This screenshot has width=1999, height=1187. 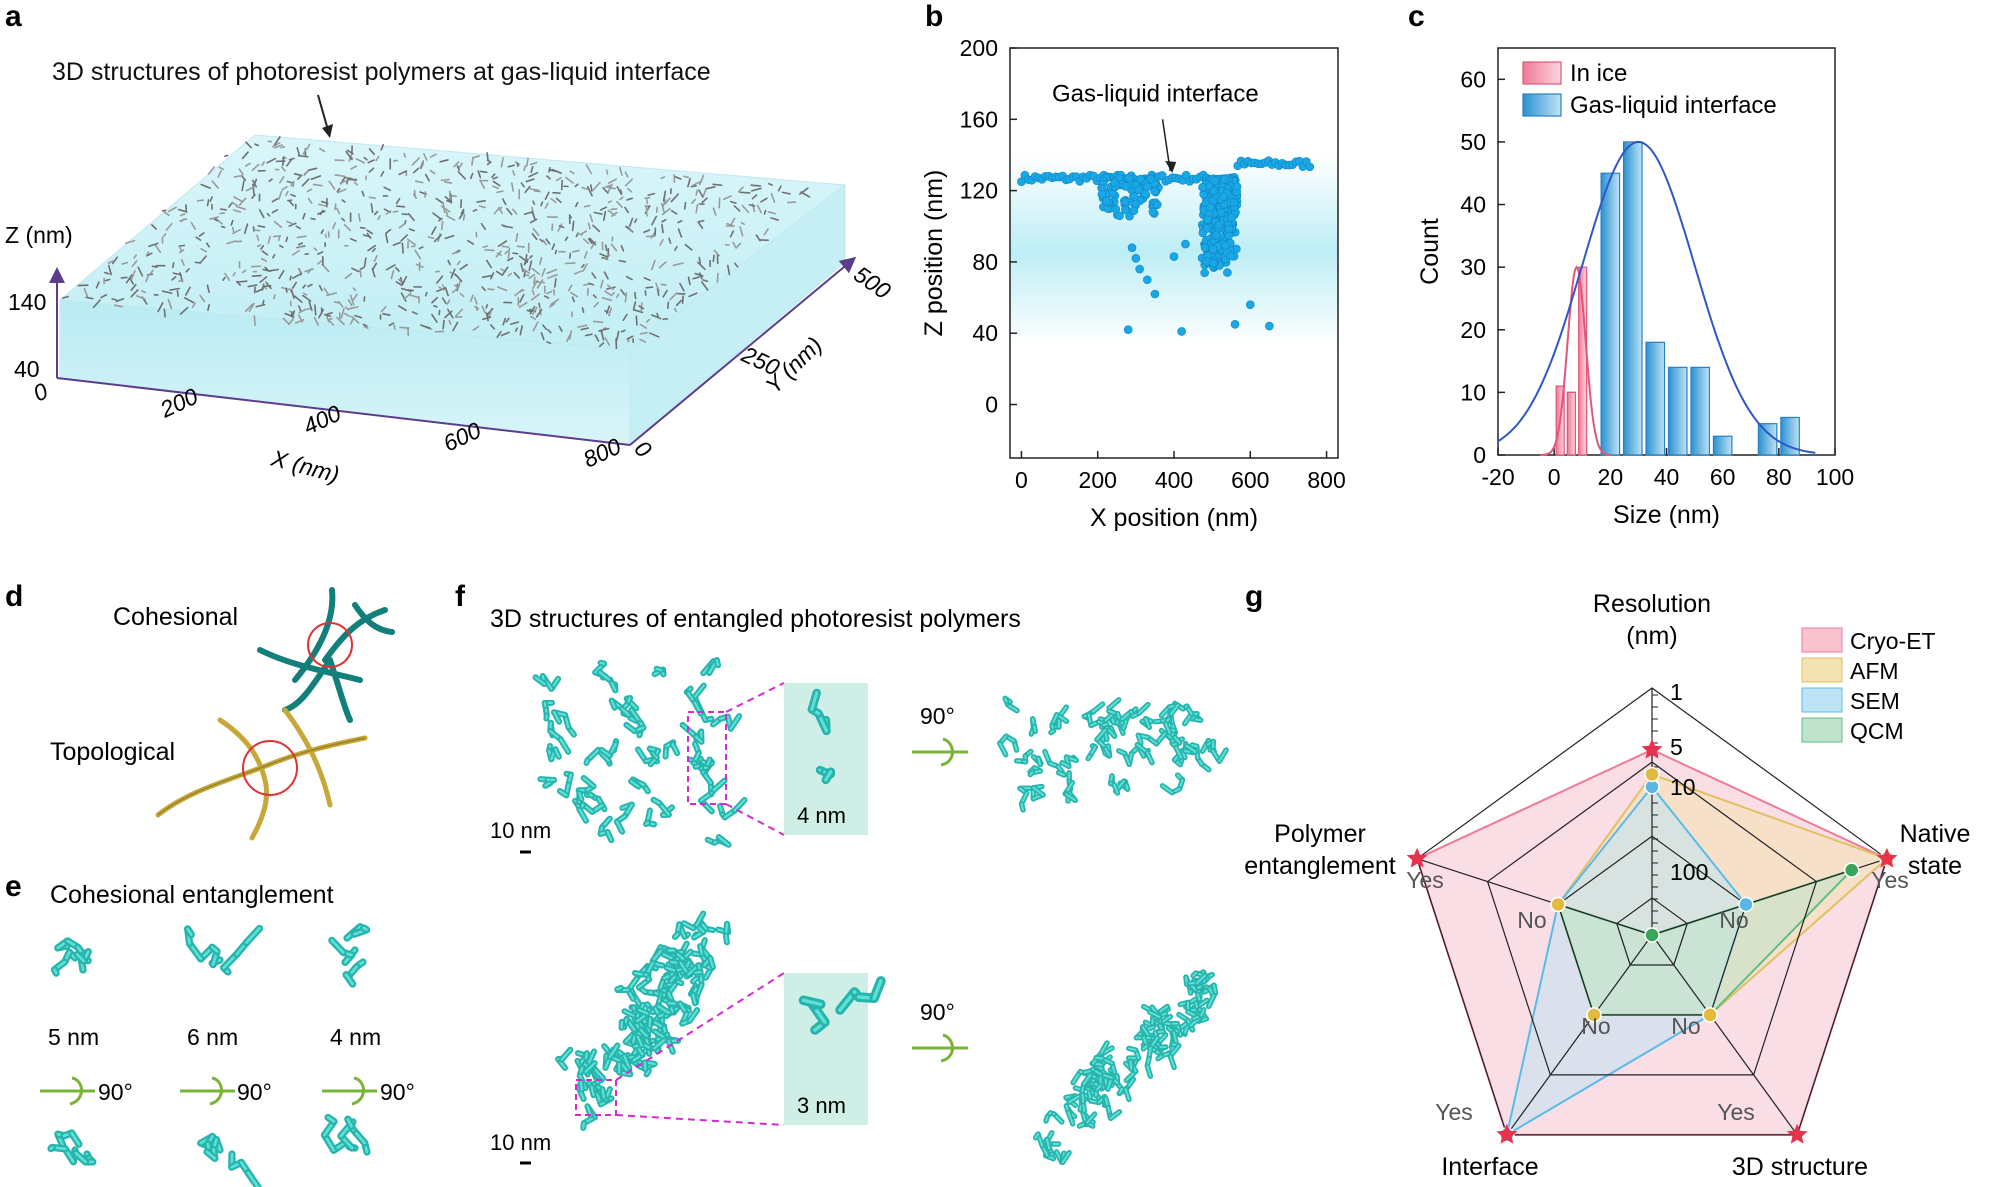 I want to click on legend-label: SEM, so click(x=1875, y=701).